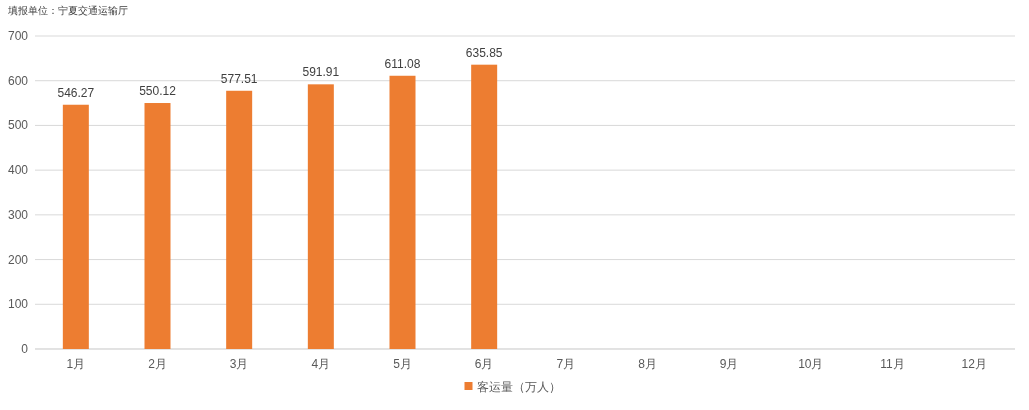  I want to click on data-label: 577.51, so click(239, 78).